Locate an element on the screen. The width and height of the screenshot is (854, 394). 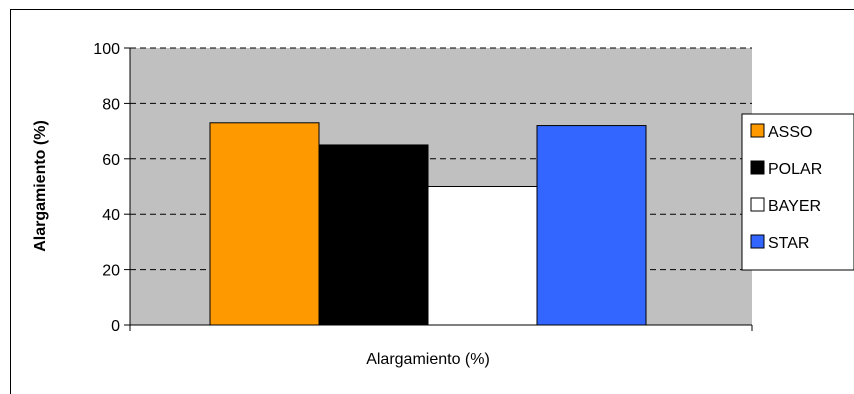
legend-label-bayer: BAYER is located at coordinates (794, 206).